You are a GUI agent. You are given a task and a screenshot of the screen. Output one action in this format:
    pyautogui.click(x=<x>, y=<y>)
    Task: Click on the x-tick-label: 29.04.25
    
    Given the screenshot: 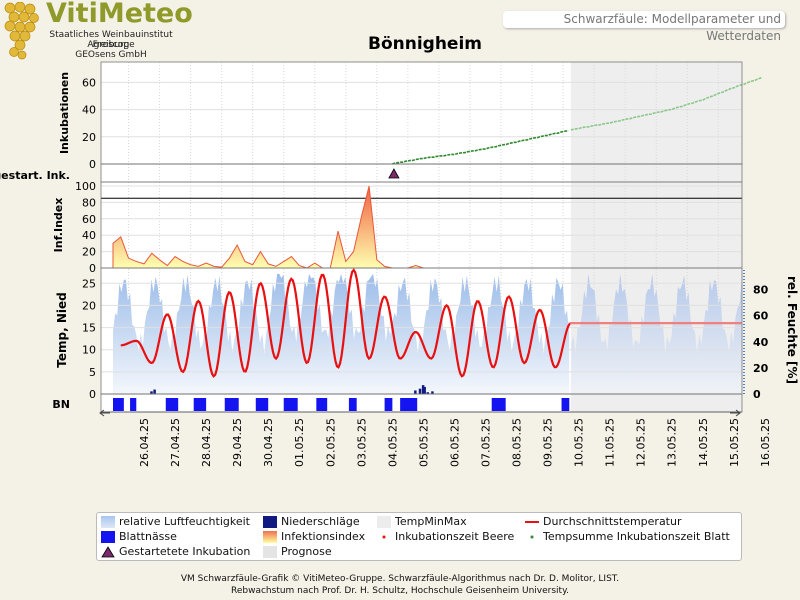 What is the action you would take?
    pyautogui.click(x=237, y=442)
    